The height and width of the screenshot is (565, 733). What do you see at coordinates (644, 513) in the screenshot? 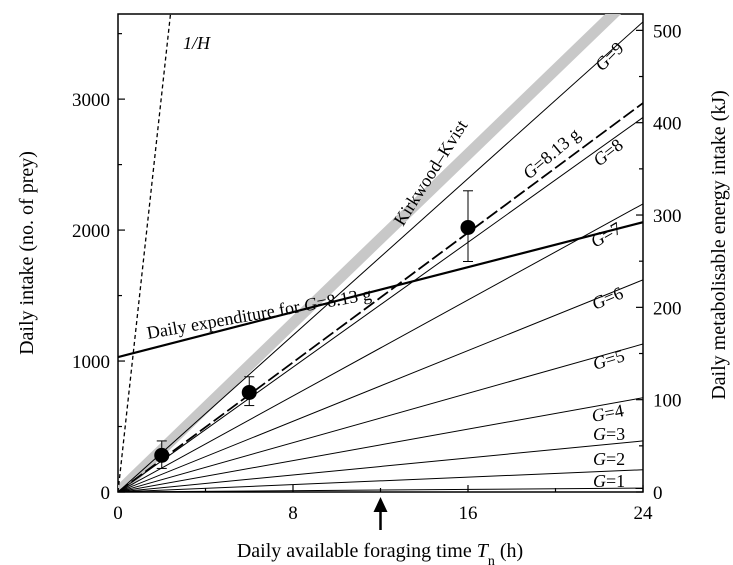
I see `x-tick-label: 24` at bounding box center [644, 513].